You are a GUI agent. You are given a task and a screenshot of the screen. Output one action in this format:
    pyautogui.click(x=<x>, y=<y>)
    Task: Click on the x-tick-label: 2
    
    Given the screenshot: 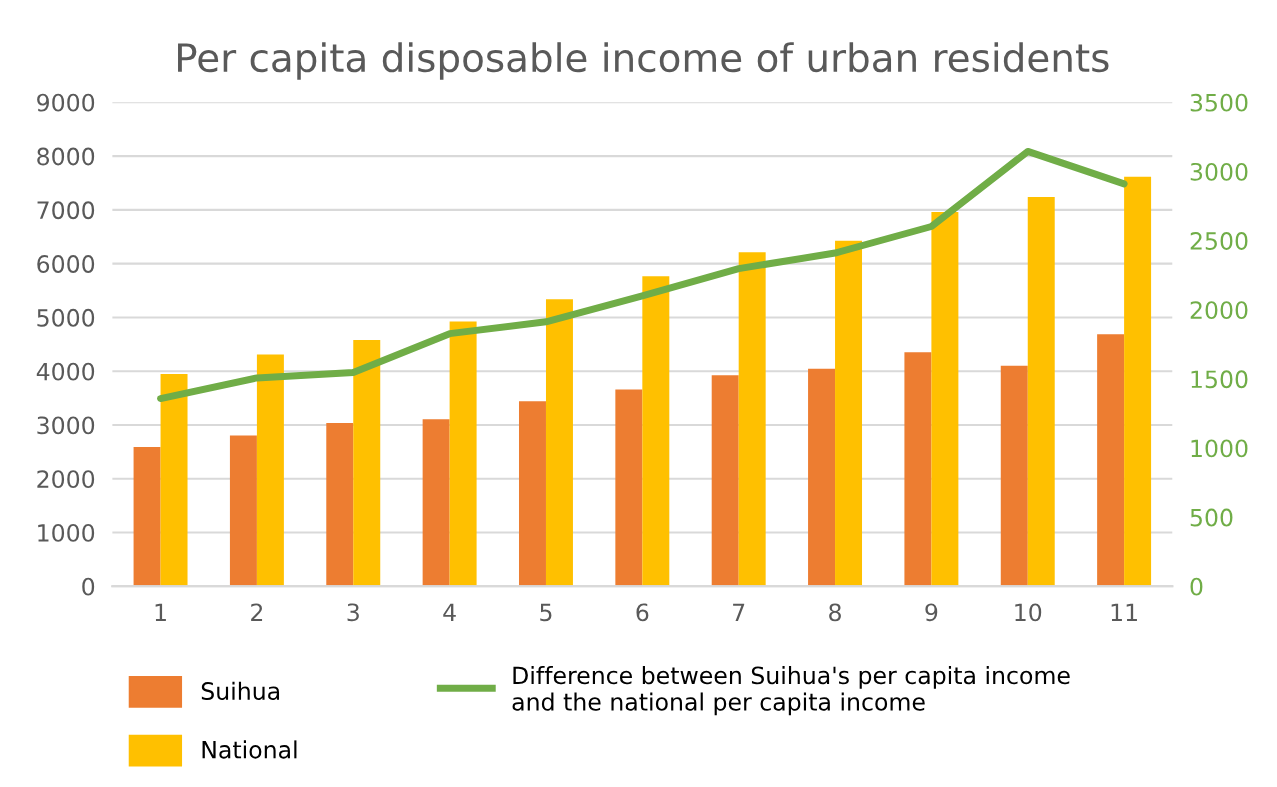 What is the action you would take?
    pyautogui.click(x=257, y=612)
    